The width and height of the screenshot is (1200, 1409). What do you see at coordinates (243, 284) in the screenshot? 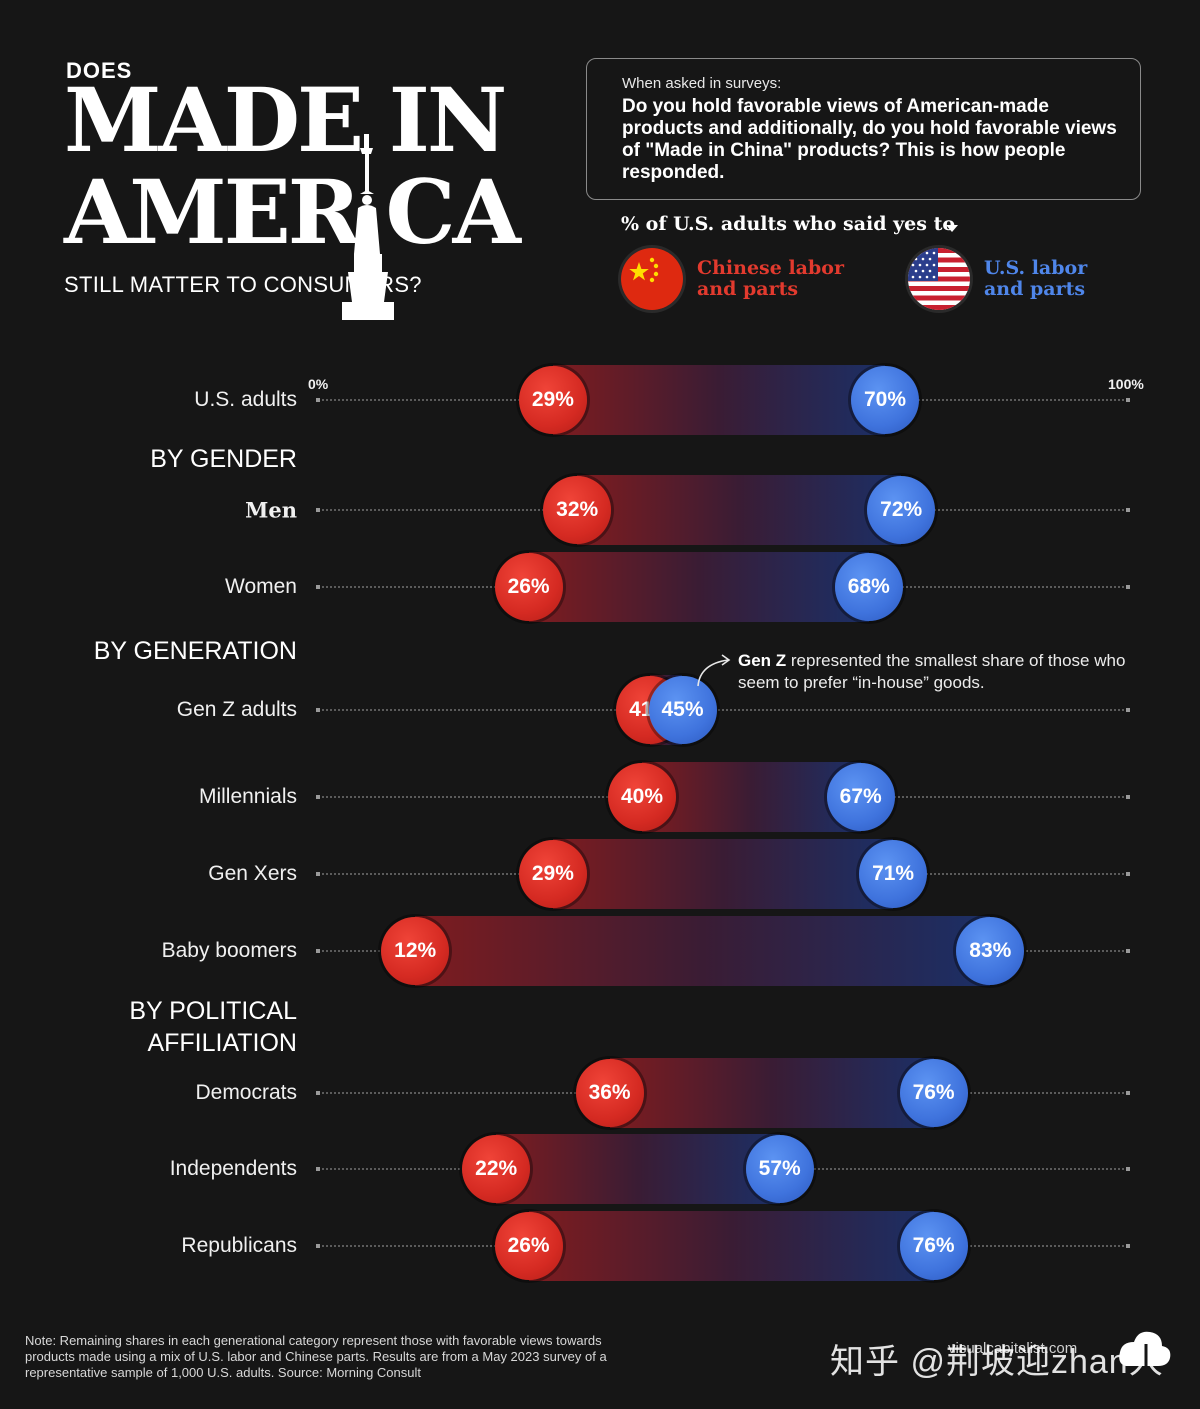
I see `subtitle: STILL MATTER TO CONSUMERS?` at bounding box center [243, 284].